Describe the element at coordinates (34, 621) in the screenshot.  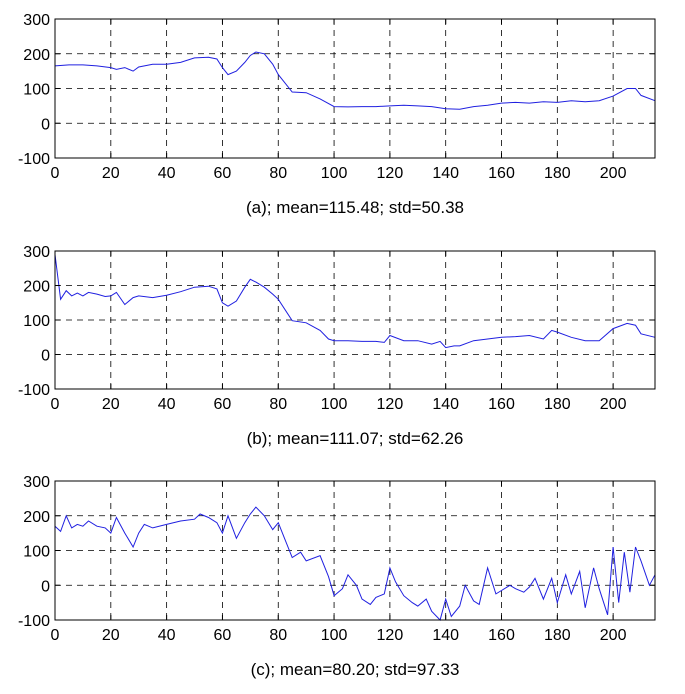
I see `y-tick-label-c: -100` at that location.